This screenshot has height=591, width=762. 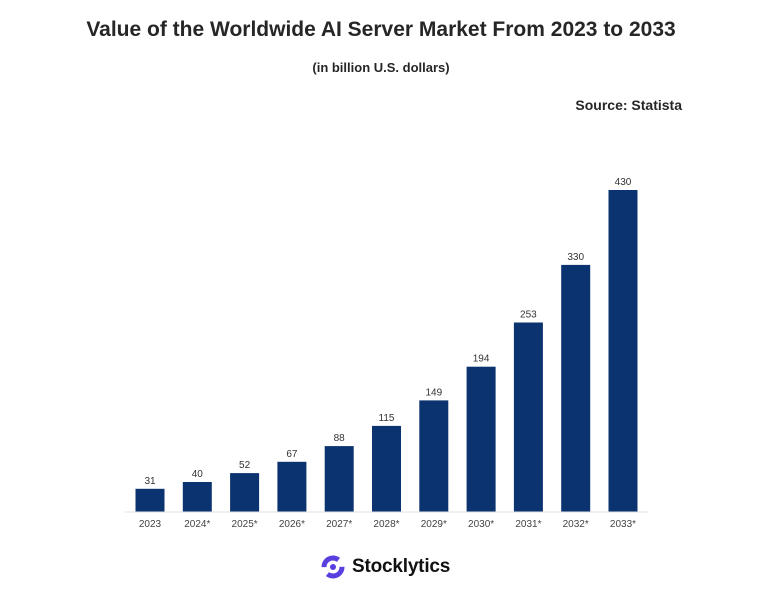 I want to click on data-label-2031: 253, so click(x=528, y=315).